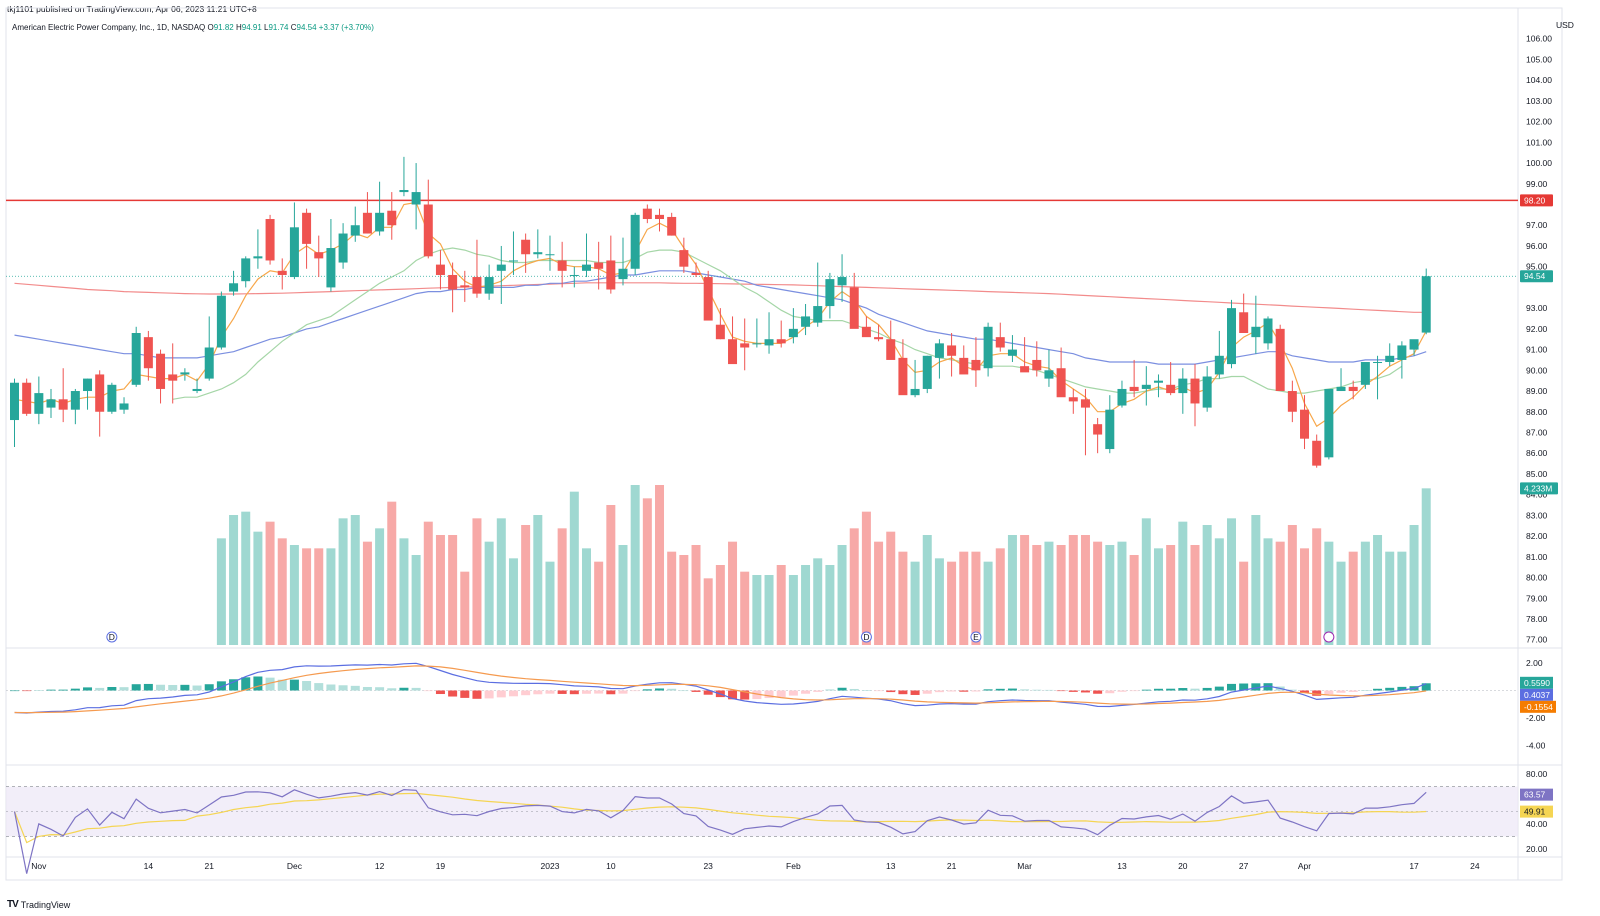 The image size is (1600, 916). What do you see at coordinates (278, 27) in the screenshot?
I see `low-value: 91.74` at bounding box center [278, 27].